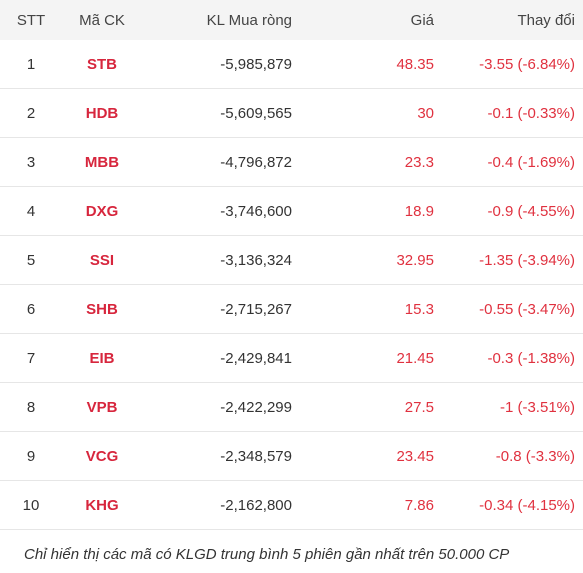  I want to click on table-header: STT Mã CK KL Mua ròng Giá Thay đổi, so click(291, 20).